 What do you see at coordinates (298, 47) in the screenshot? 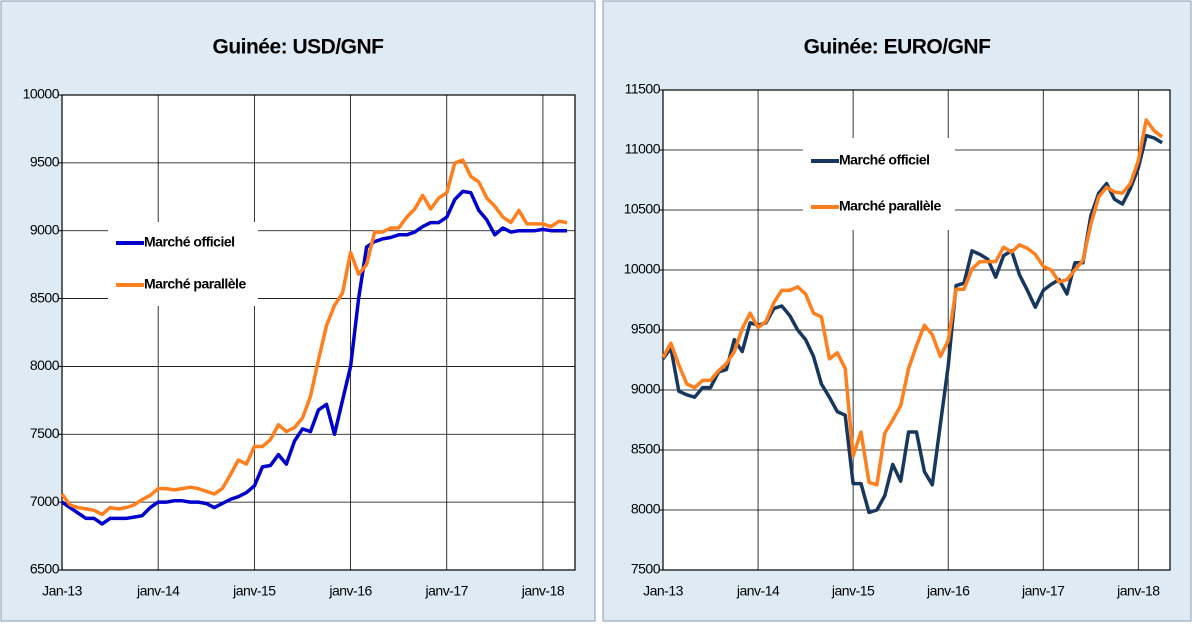
I see `chart-title: Guinée: USD/GNF` at bounding box center [298, 47].